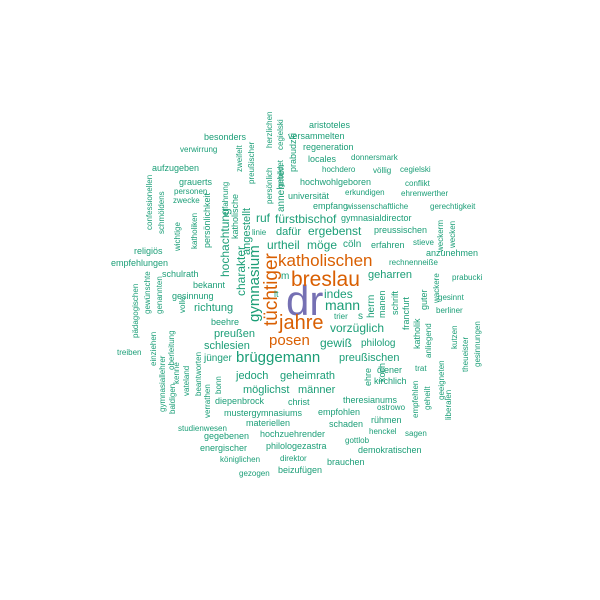  What do you see at coordinates (207, 220) in the screenshot?
I see `cloud-word: persönlichkeit` at bounding box center [207, 220].